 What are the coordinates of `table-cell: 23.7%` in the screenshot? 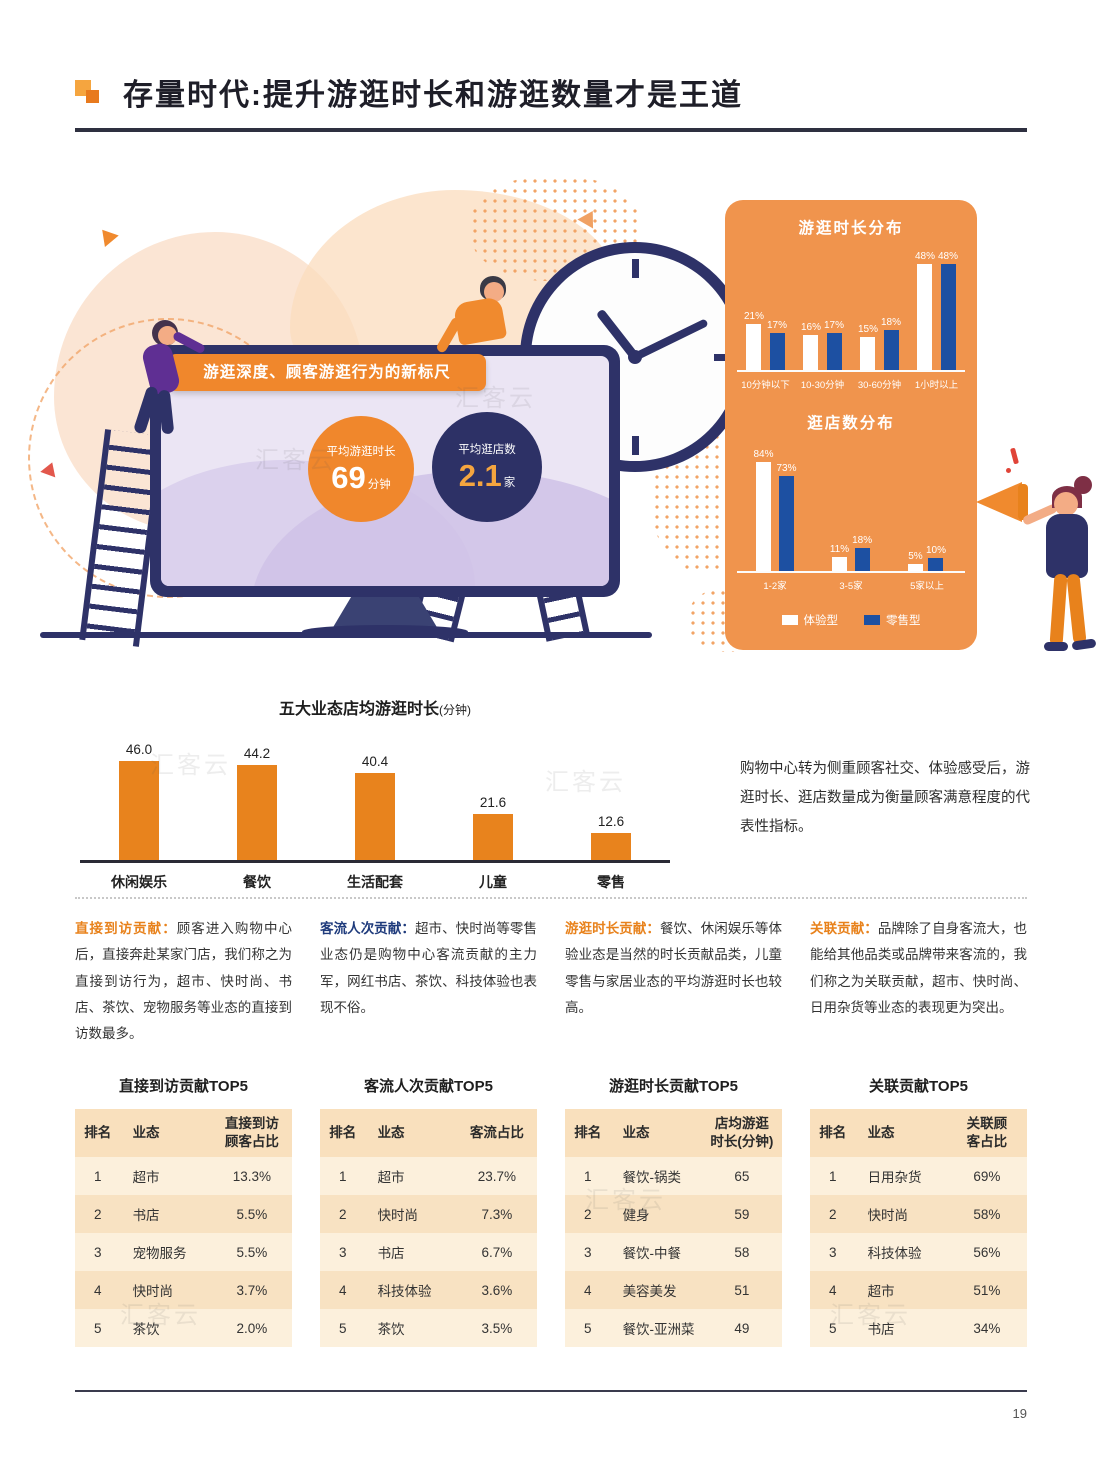 It's located at (496, 1176).